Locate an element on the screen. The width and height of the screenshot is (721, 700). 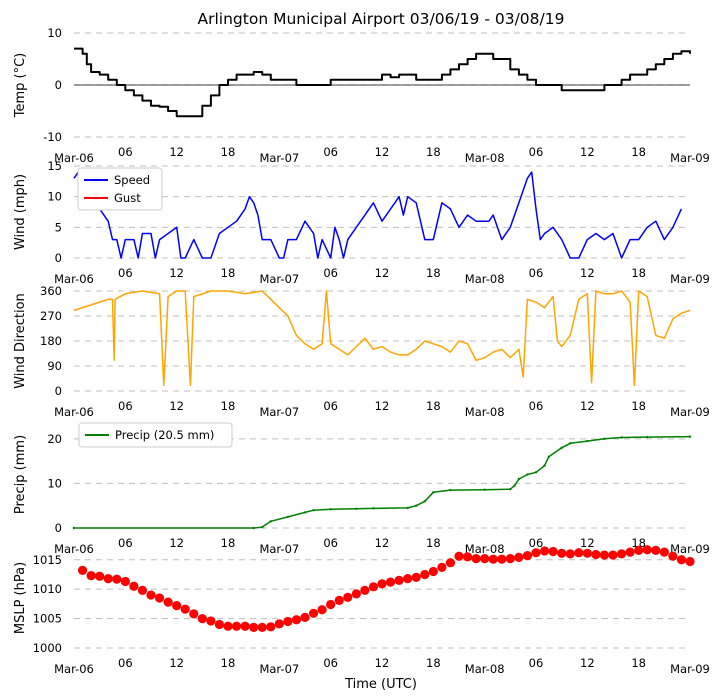
dir-x-tick-label: Mar-07 is located at coordinates (279, 412).